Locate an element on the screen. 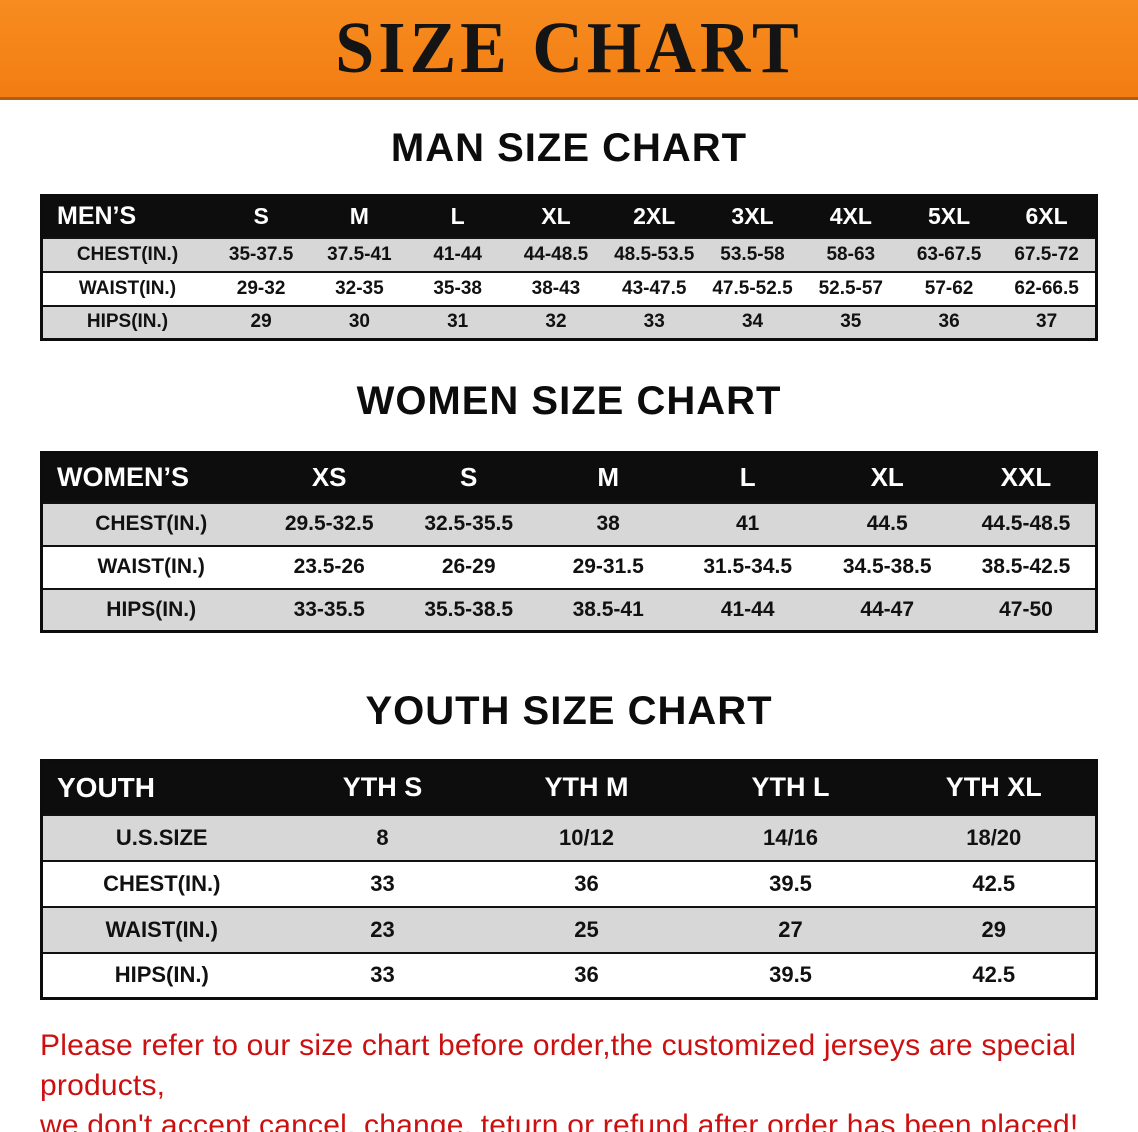 The height and width of the screenshot is (1132, 1138). table-row: HIPS(IN.) 33 36 39.5 42.5 is located at coordinates (569, 975).